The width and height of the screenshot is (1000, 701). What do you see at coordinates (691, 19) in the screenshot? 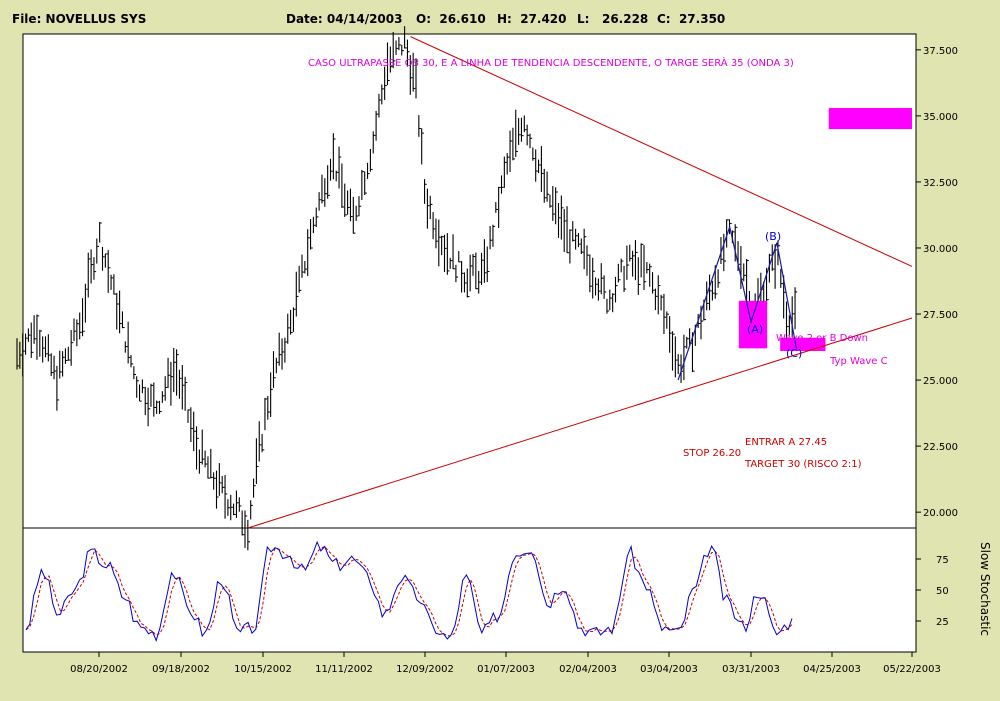
I see `close-label: C: 27.350` at bounding box center [691, 19].